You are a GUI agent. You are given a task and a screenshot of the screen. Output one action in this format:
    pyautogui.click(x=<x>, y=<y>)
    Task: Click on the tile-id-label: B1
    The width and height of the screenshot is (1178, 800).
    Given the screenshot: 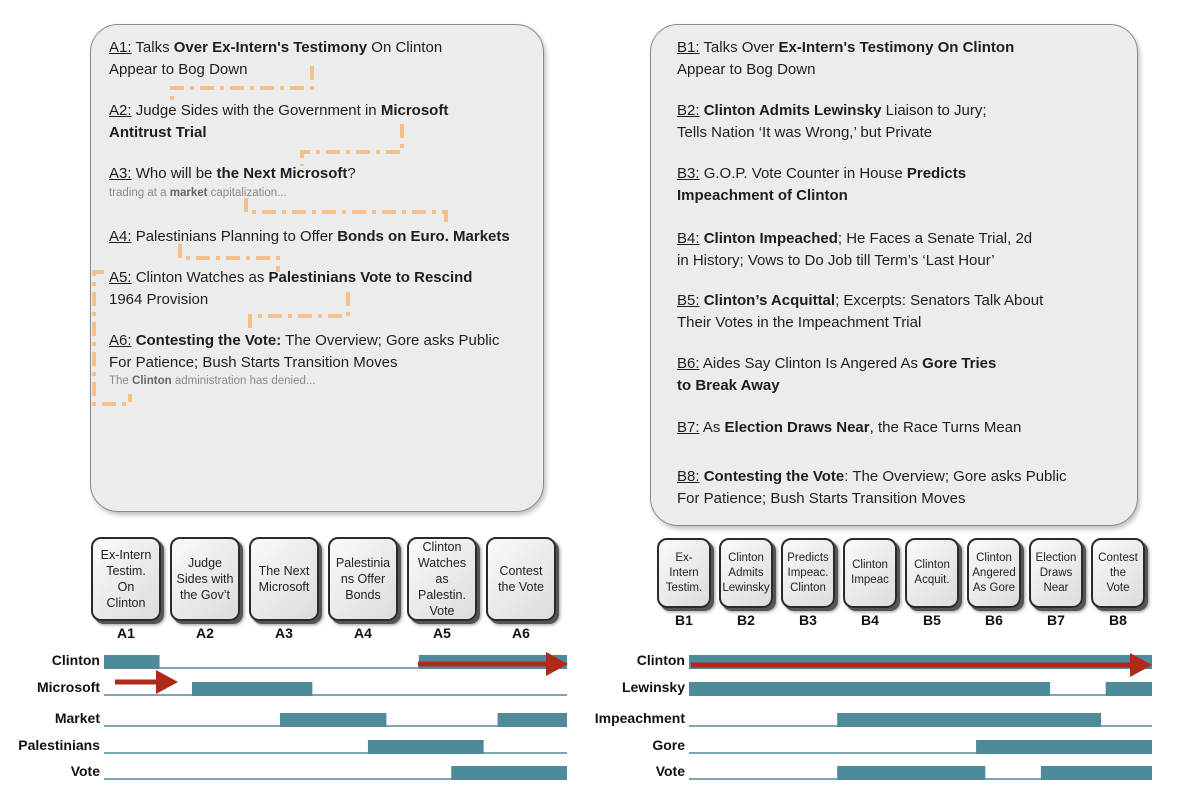 What is the action you would take?
    pyautogui.click(x=684, y=620)
    